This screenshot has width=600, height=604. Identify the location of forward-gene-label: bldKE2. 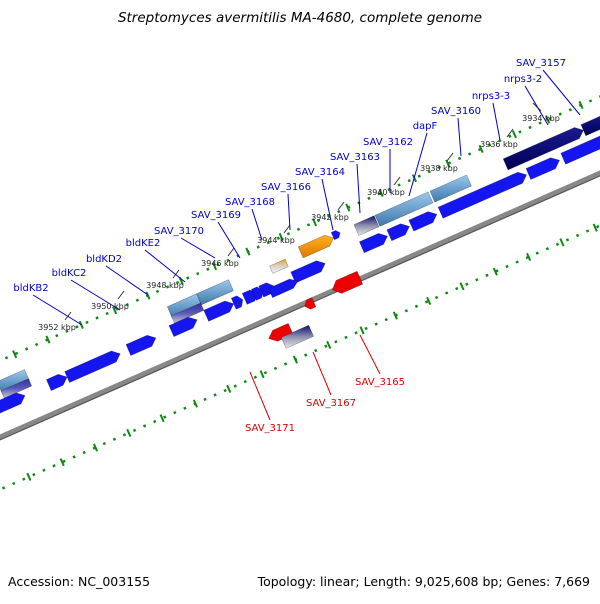
(143, 243).